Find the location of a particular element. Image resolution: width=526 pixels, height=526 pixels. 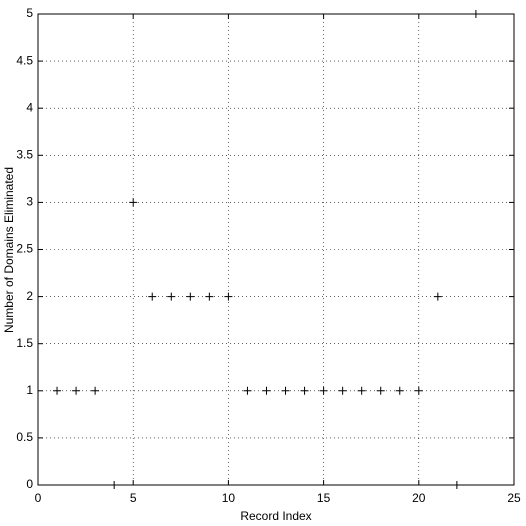

y-tick-label: 2.5 is located at coordinates (24, 249).